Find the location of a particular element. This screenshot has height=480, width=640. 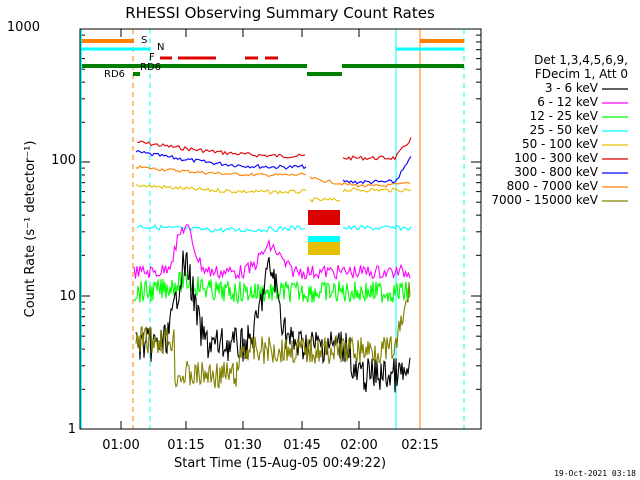

legend-item: 25 - 50 keV is located at coordinates (579, 130).